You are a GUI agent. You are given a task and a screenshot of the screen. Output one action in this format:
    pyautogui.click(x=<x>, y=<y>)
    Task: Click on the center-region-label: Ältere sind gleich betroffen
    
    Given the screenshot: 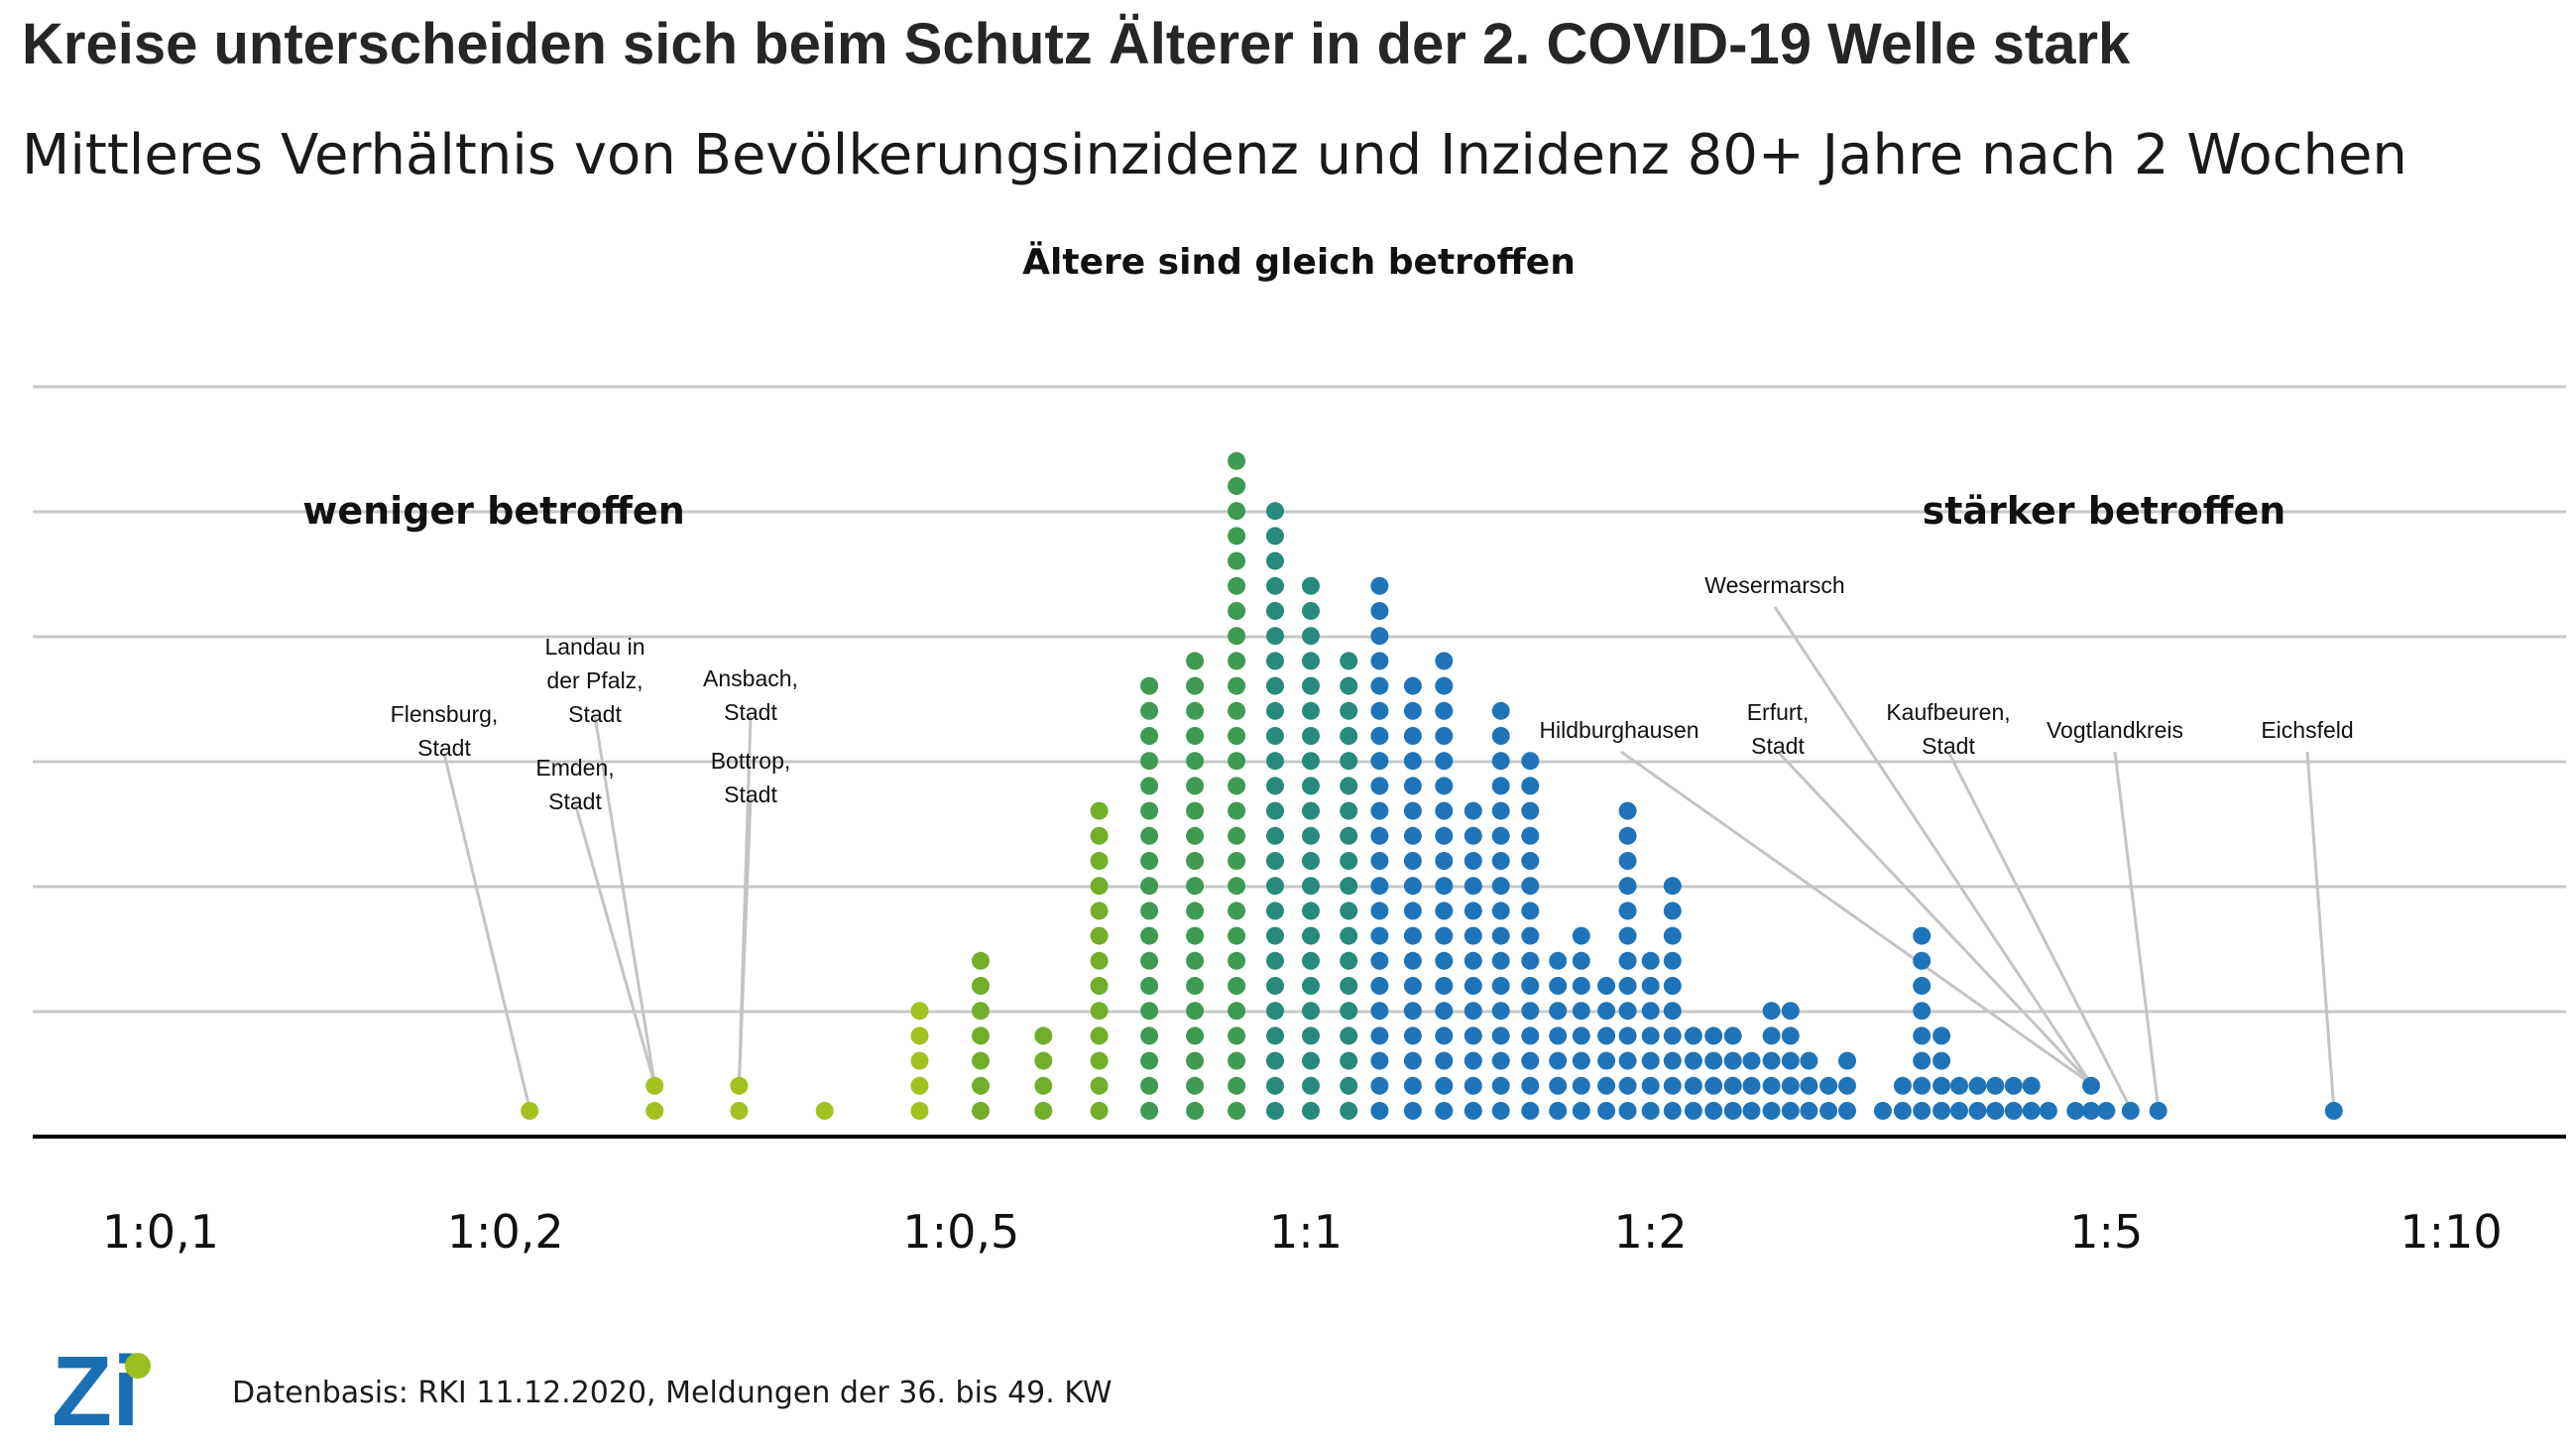 What is the action you would take?
    pyautogui.click(x=1299, y=262)
    